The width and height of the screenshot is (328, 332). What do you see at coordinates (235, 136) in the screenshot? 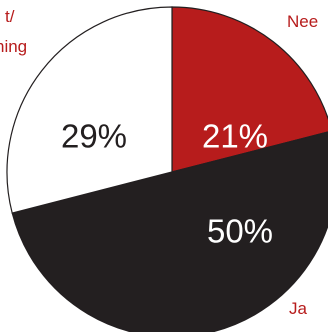
I see `pie-percent-label-1: 21%` at bounding box center [235, 136].